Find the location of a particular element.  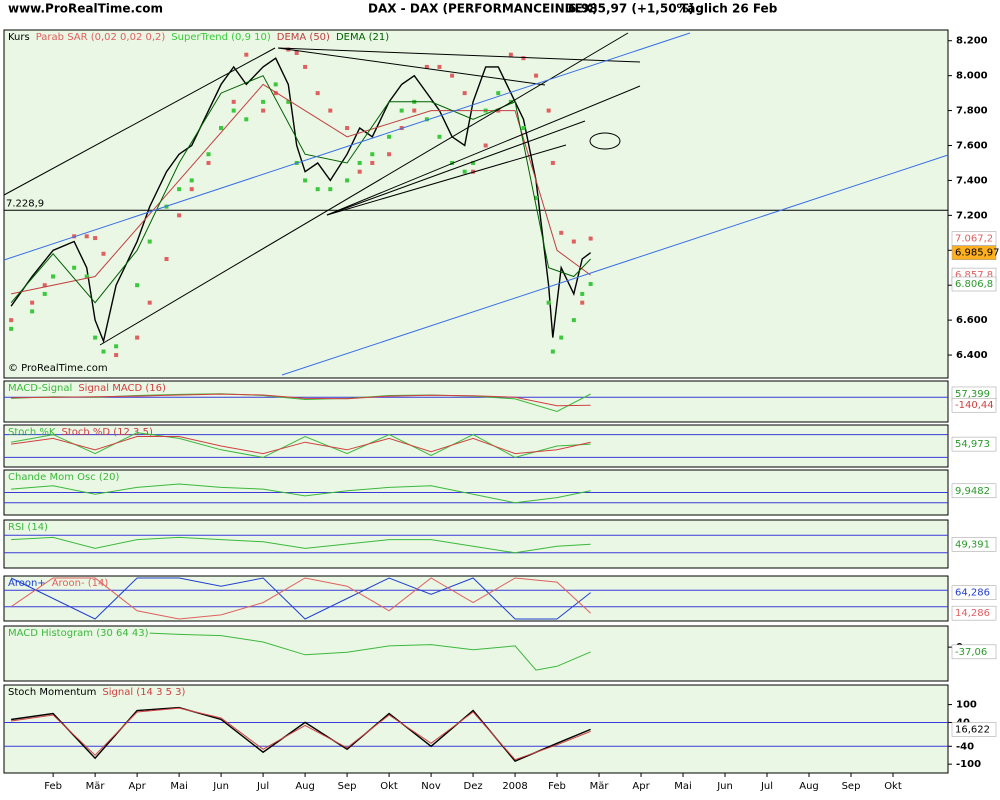

price-label: -140,44 is located at coordinates (974, 405).